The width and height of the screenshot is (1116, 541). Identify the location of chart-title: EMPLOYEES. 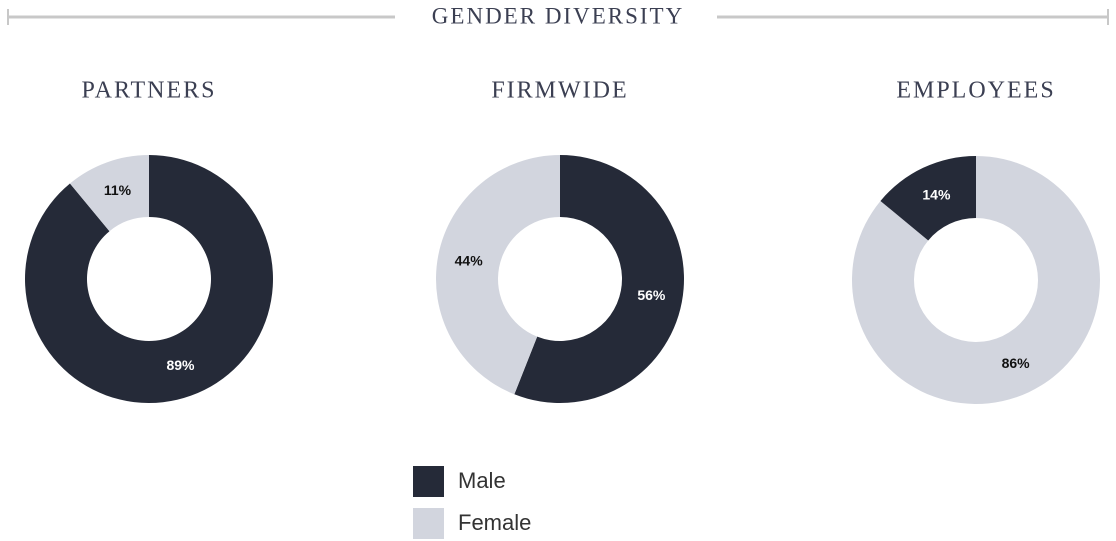
(975, 91).